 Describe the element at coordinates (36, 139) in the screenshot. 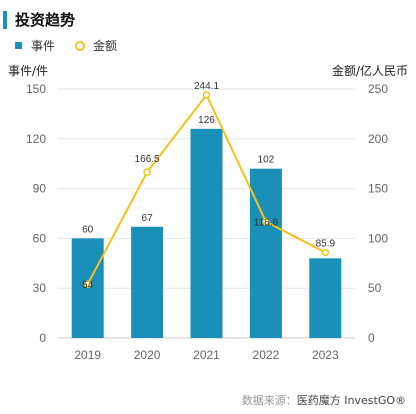

I see `y-left-tick-label: 120` at that location.